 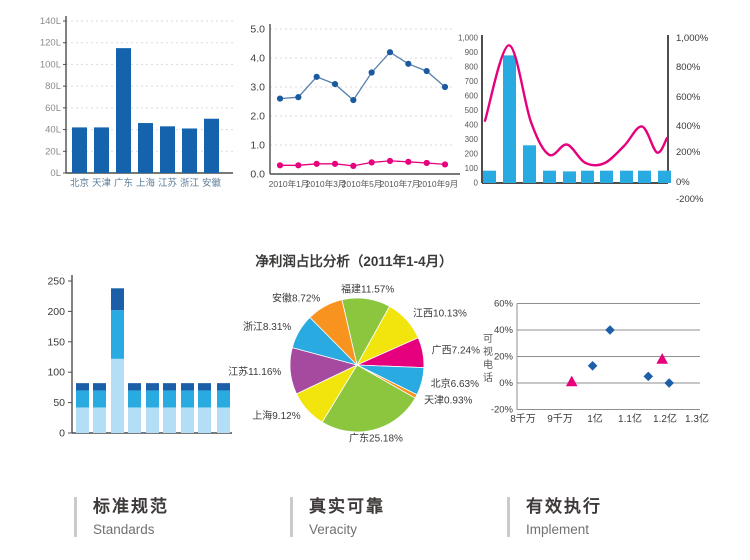 What do you see at coordinates (79, 183) in the screenshot?
I see `svg-text: 北京` at bounding box center [79, 183].